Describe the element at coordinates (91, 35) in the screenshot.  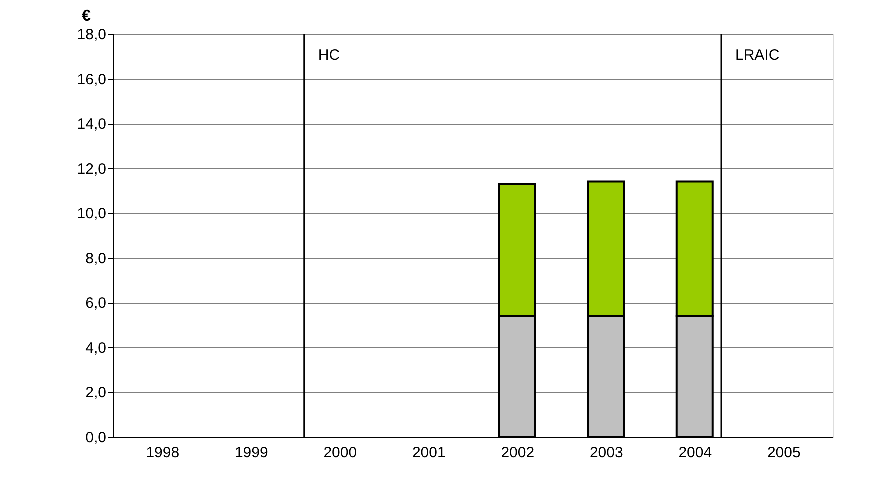
I see `y-tick-label: 18,0` at that location.